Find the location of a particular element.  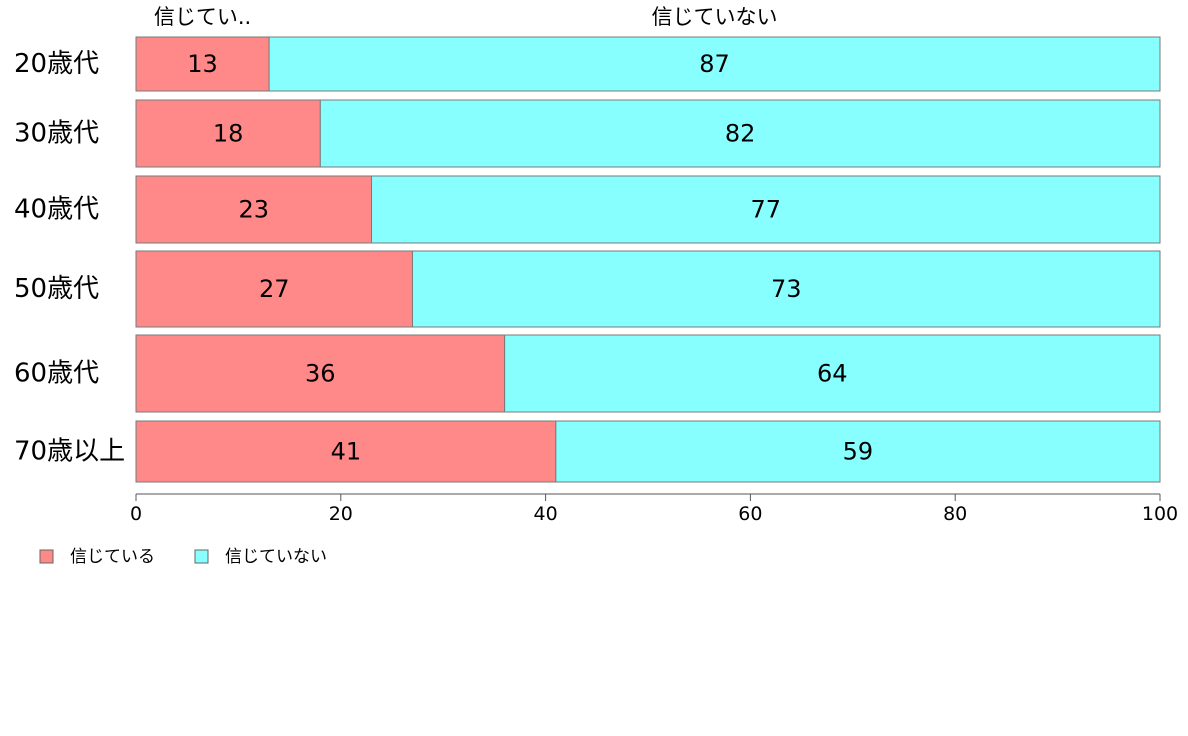

column-header: 信じてい.. is located at coordinates (202, 17).